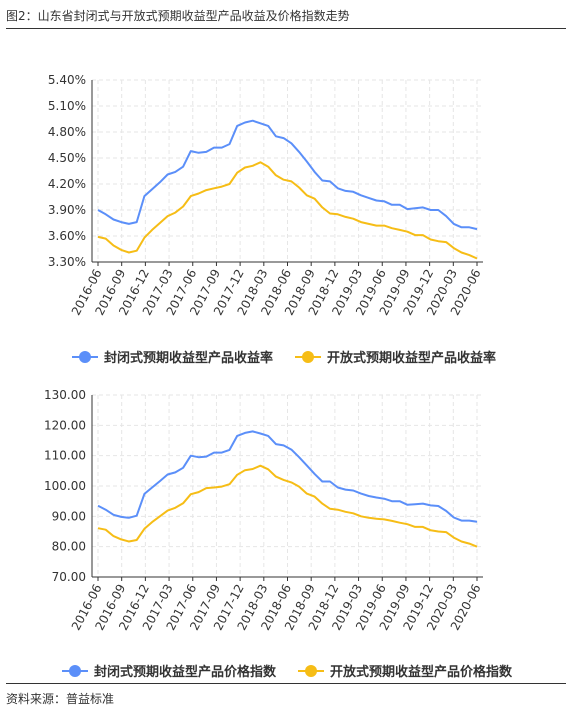 The width and height of the screenshot is (573, 712). What do you see at coordinates (412, 358) in the screenshot?
I see `legend-label-open: 开放式预期收益型产品收益率` at bounding box center [412, 358].